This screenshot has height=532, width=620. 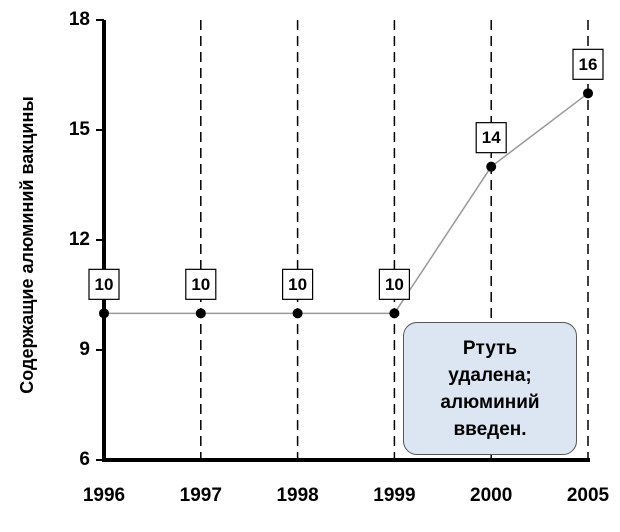 What do you see at coordinates (201, 495) in the screenshot?
I see `x-tick-label: 1997` at bounding box center [201, 495].